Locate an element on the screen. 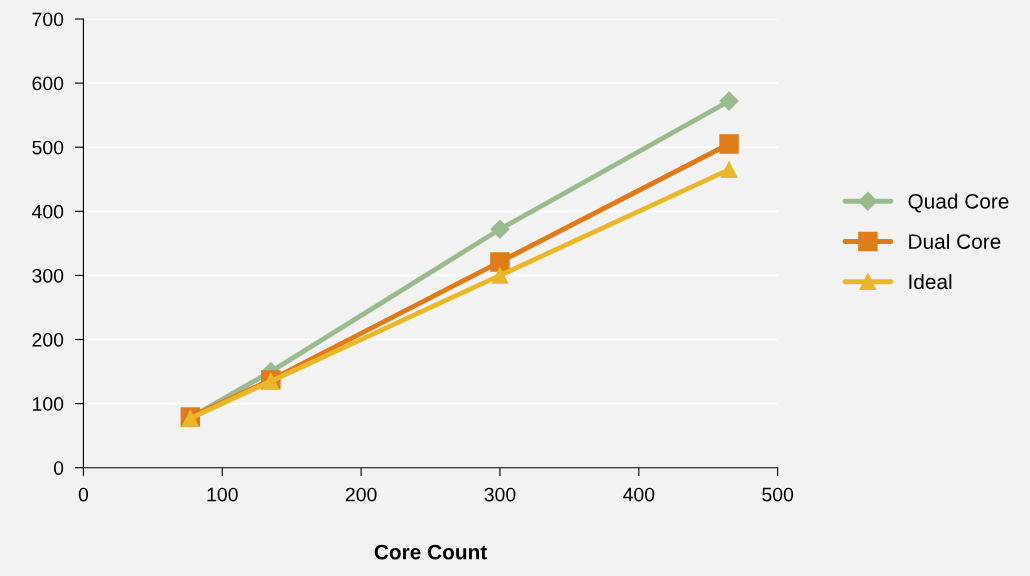  y-tick-label: 300 is located at coordinates (48, 275).